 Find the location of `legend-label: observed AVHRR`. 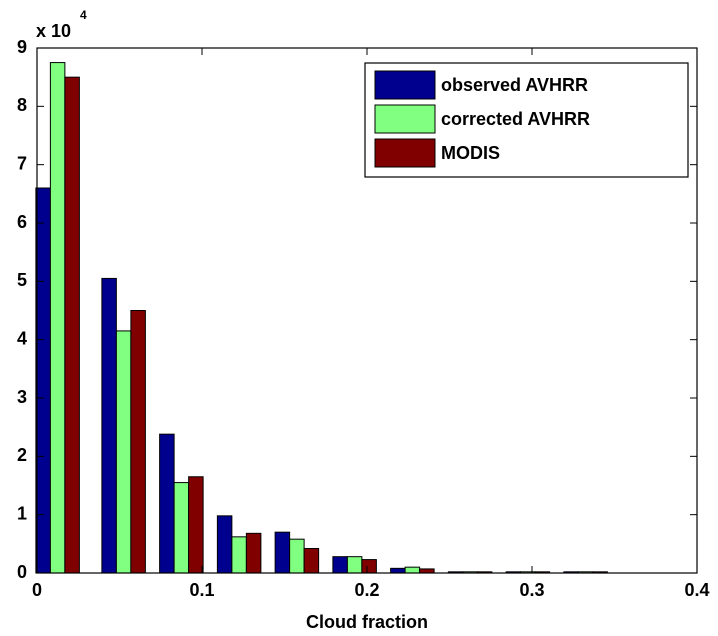

legend-label: observed AVHRR is located at coordinates (514, 85).